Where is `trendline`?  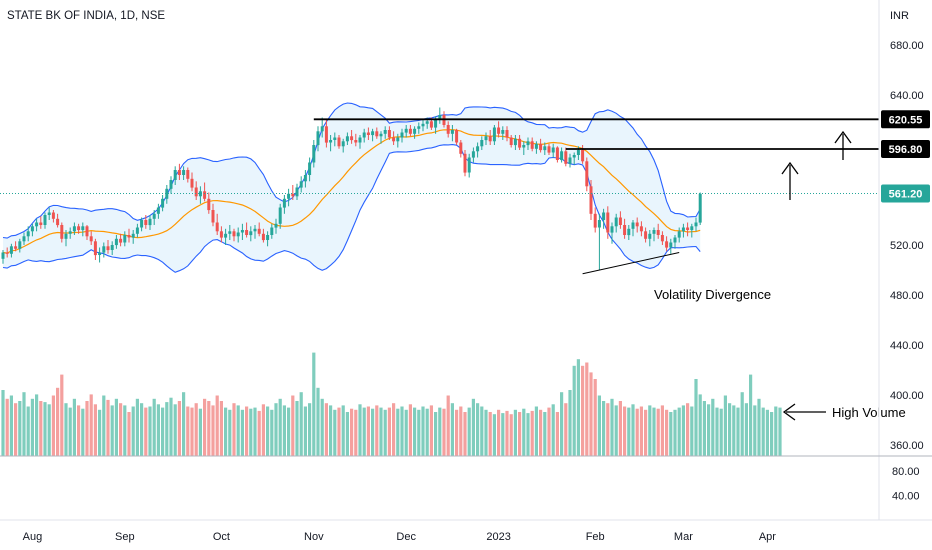
trendline is located at coordinates (631, 263).